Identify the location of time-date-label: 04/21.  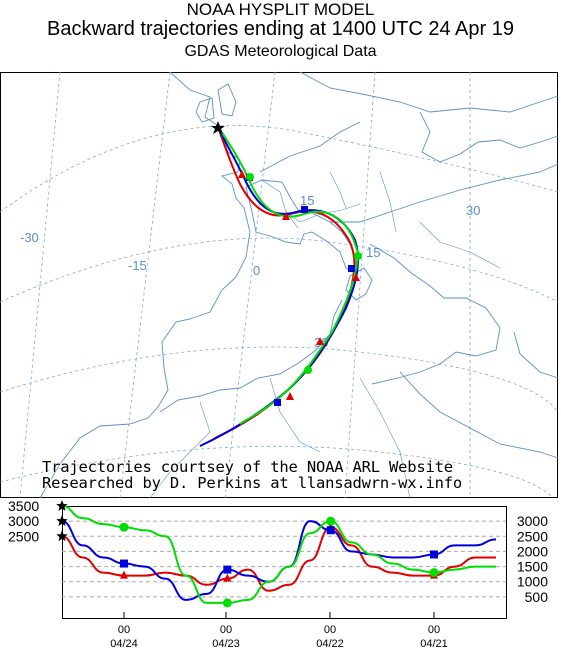
(434, 644).